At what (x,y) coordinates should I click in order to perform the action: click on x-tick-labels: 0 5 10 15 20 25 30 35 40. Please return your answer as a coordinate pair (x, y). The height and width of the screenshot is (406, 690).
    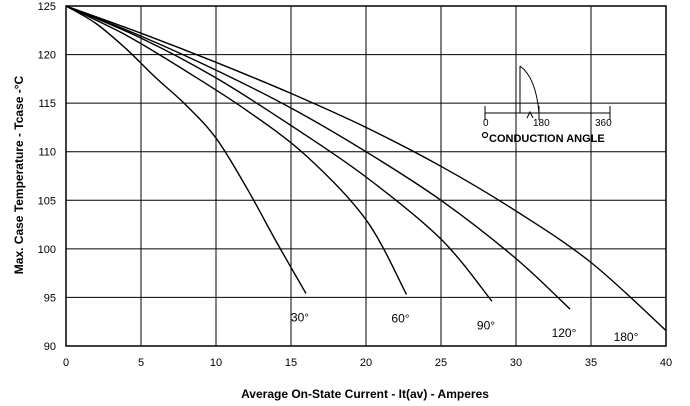
    Looking at the image, I should click on (367, 363).